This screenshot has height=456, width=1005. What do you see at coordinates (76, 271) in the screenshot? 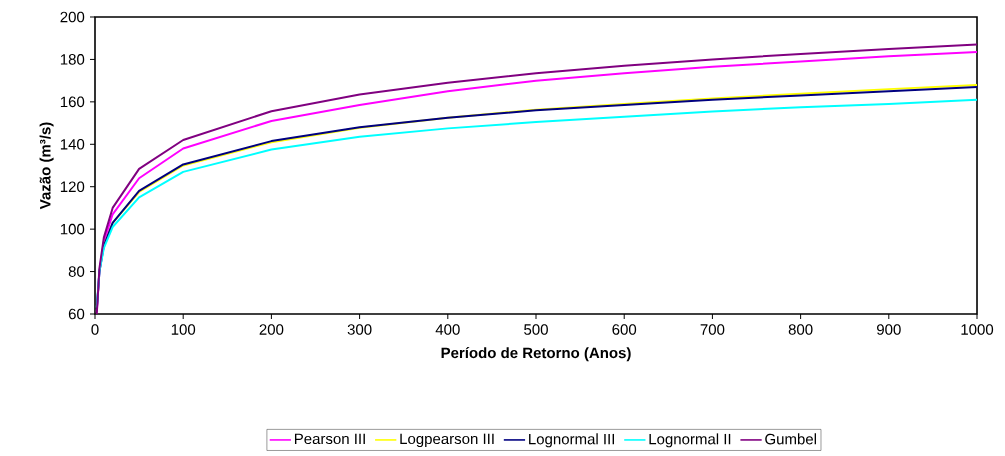
I see `y-tick-label: 80` at bounding box center [76, 271].